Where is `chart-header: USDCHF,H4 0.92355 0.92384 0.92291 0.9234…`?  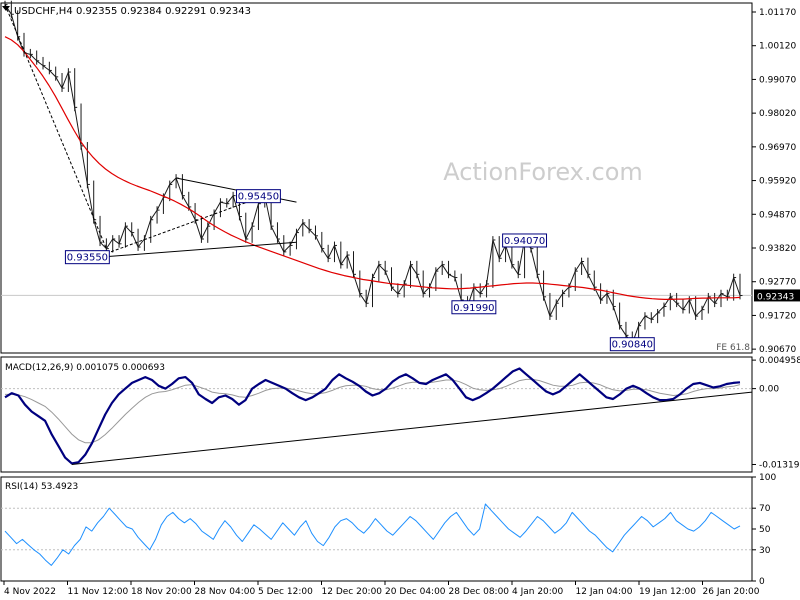
chart-header: USDCHF,H4 0.92355 0.92384 0.92291 0.9234… is located at coordinates (126, 11).